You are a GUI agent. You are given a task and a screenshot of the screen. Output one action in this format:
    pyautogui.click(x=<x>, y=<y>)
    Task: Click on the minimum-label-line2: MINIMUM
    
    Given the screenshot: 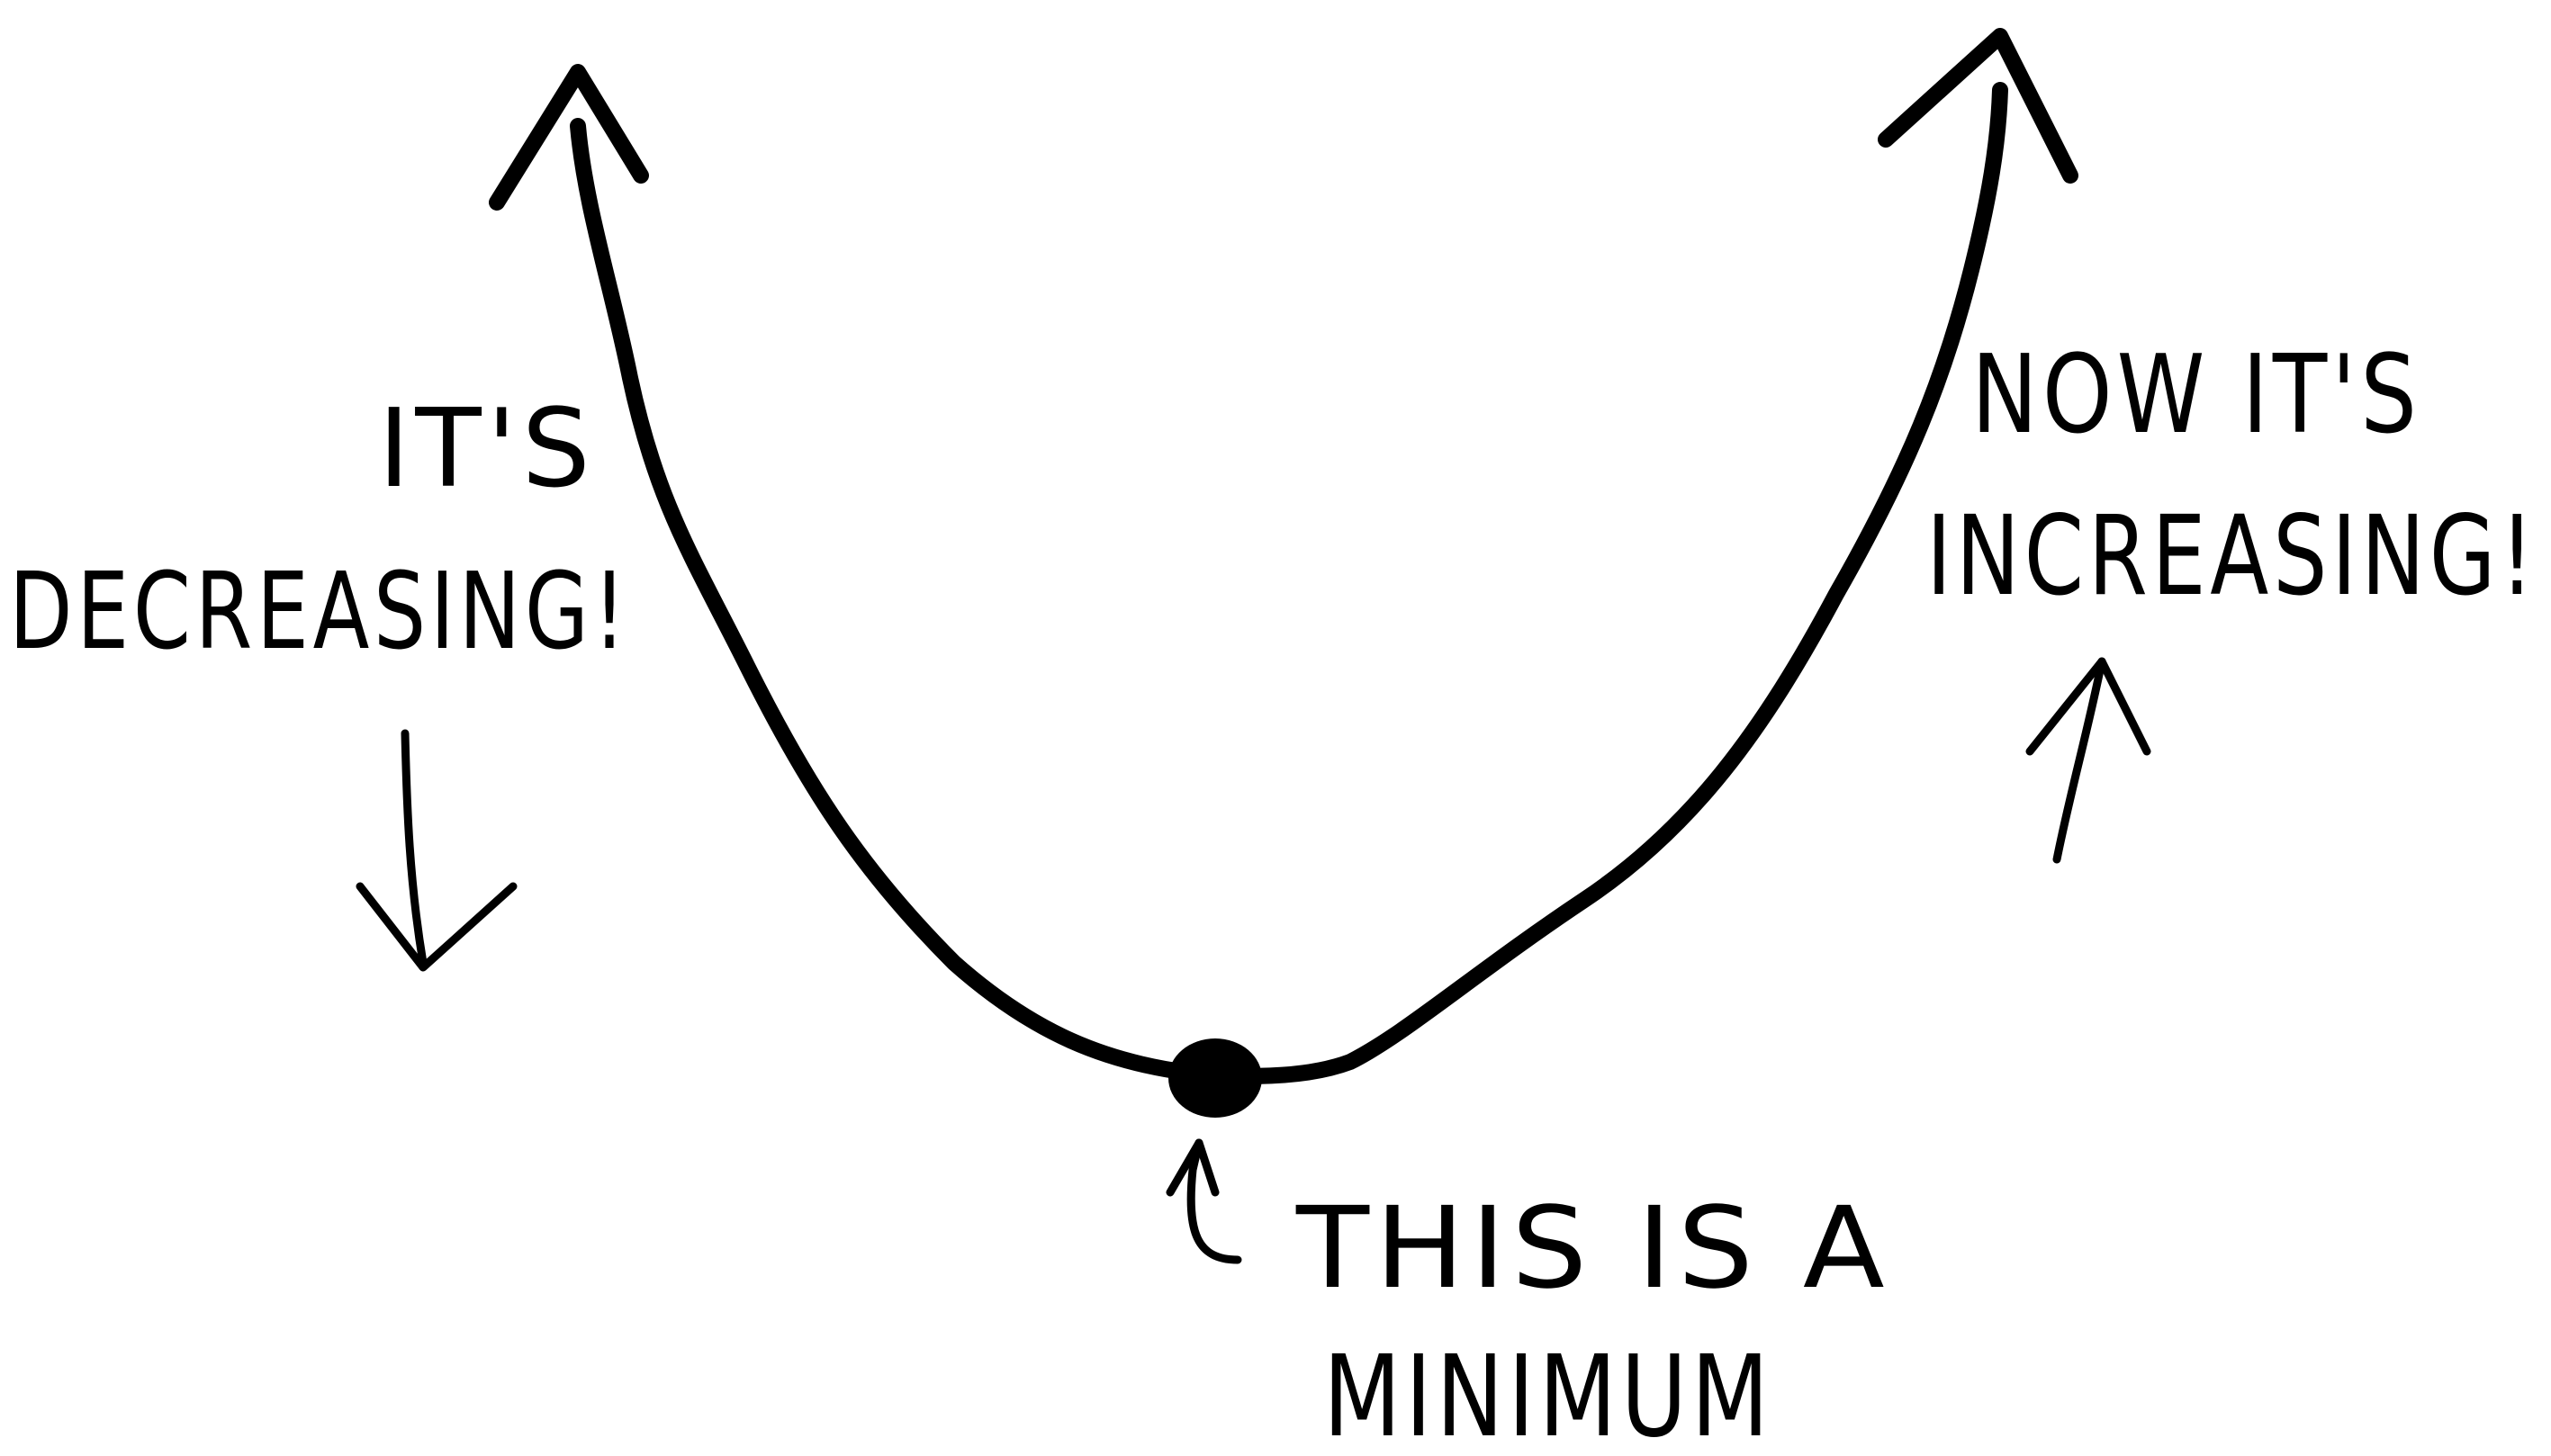 What is the action you would take?
    pyautogui.click(x=1548, y=1394)
    